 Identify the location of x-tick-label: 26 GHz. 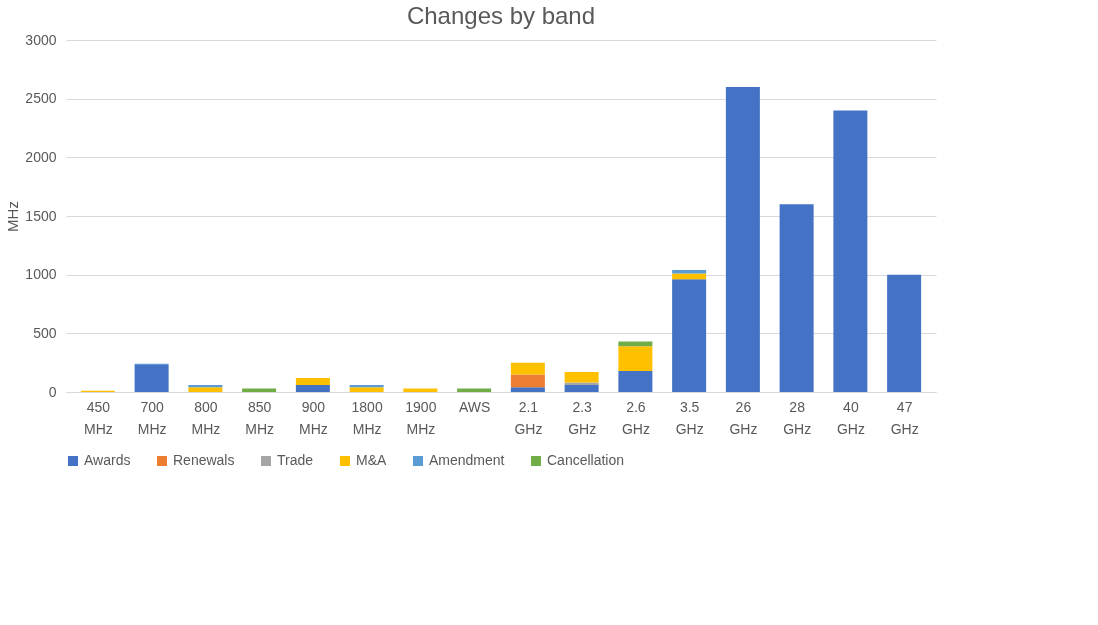
(743, 417).